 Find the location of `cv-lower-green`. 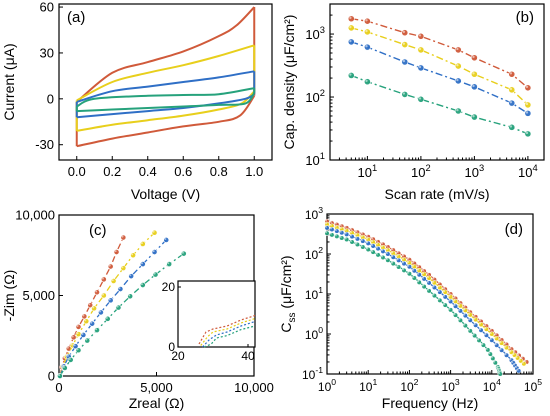

cv-lower-green is located at coordinates (166, 102).